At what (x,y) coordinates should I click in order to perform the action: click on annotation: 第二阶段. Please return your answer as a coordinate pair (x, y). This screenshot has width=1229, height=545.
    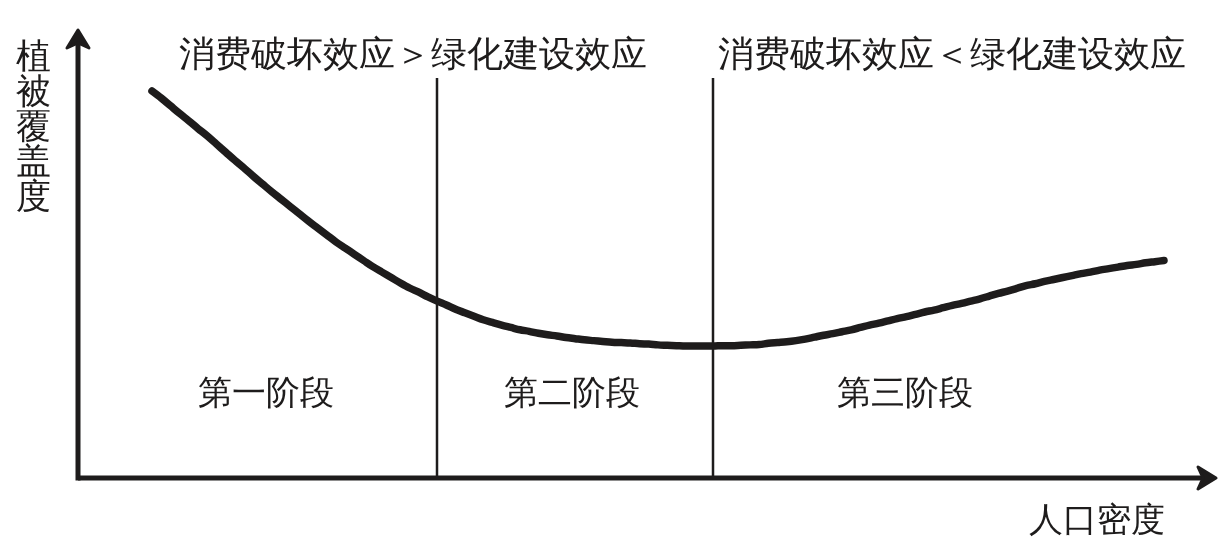
    Looking at the image, I should click on (572, 392).